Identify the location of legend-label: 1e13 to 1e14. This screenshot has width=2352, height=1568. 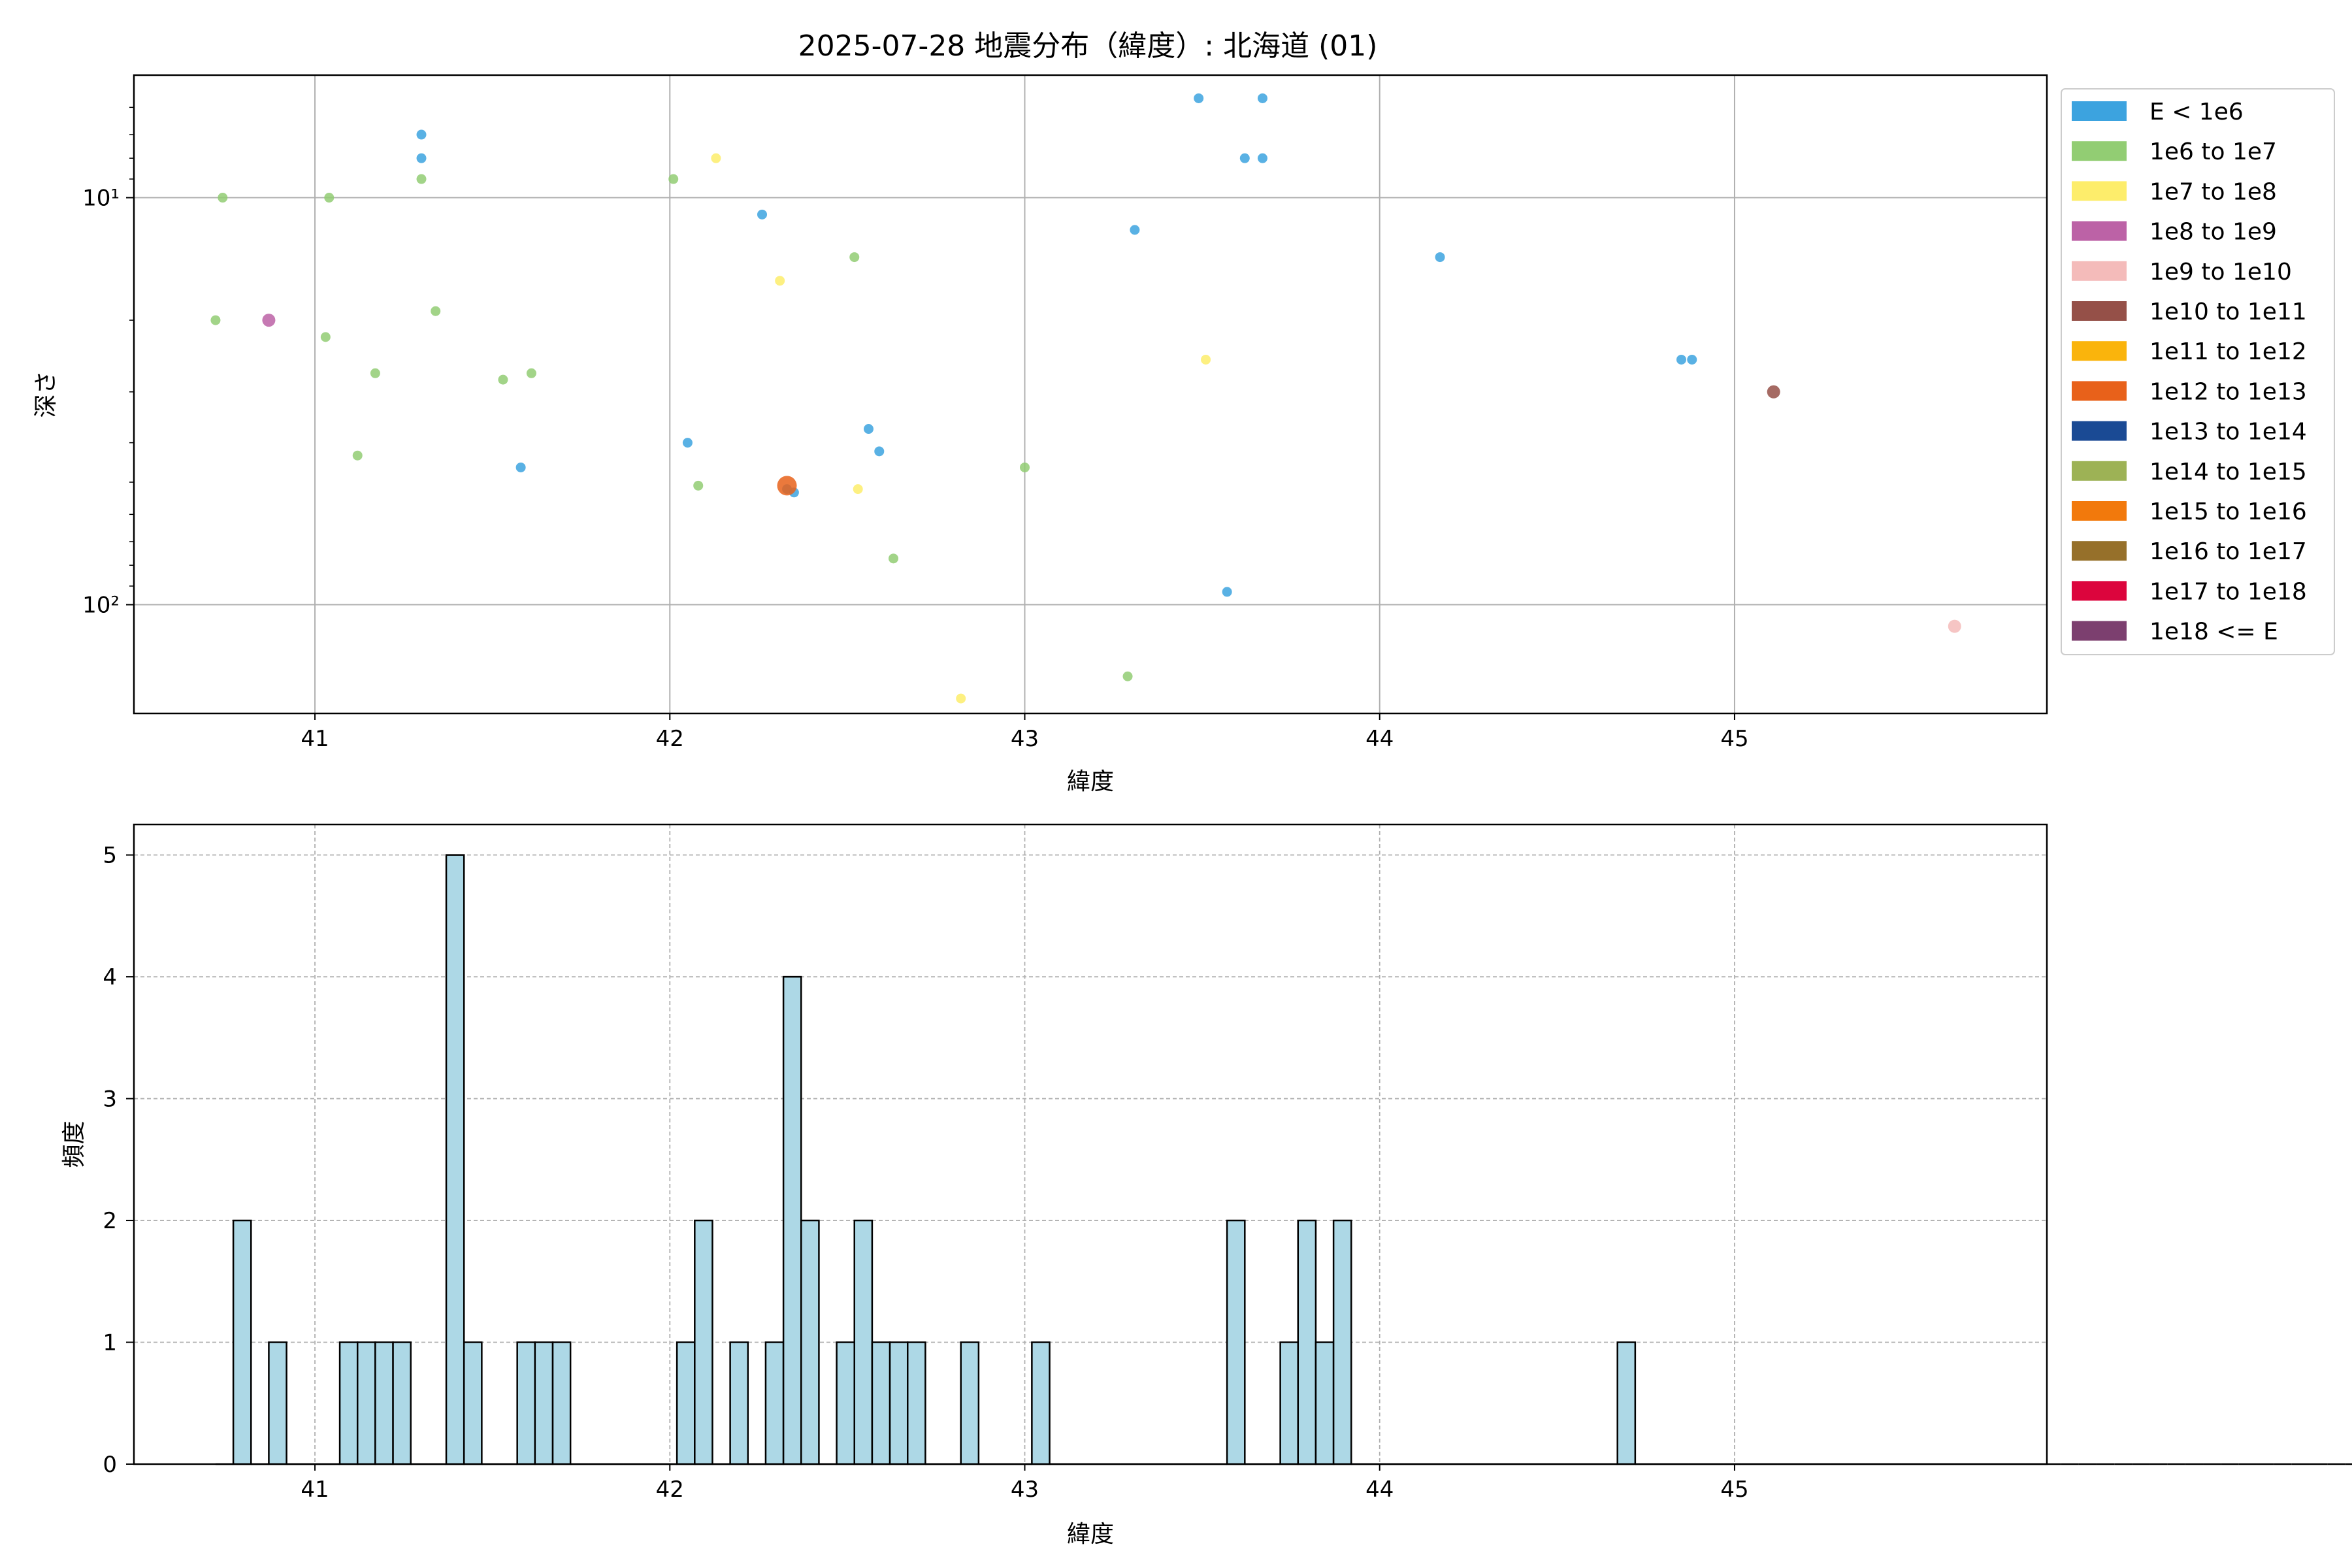
(2228, 432).